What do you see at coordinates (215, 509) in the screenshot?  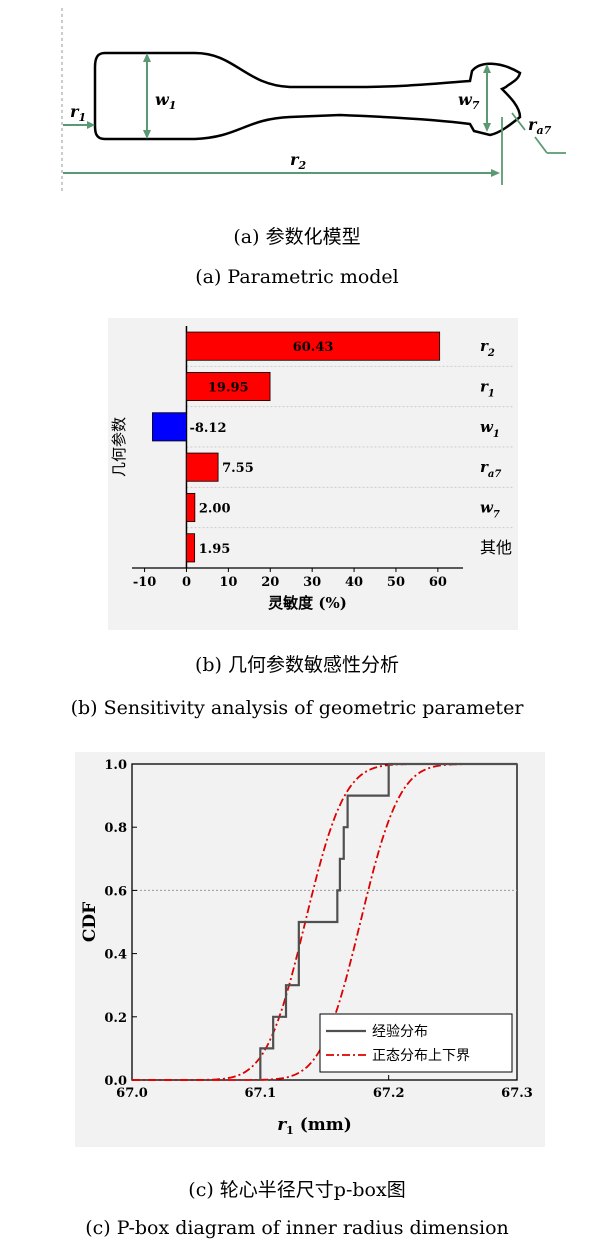 I see `bar-value-label: 2.00` at bounding box center [215, 509].